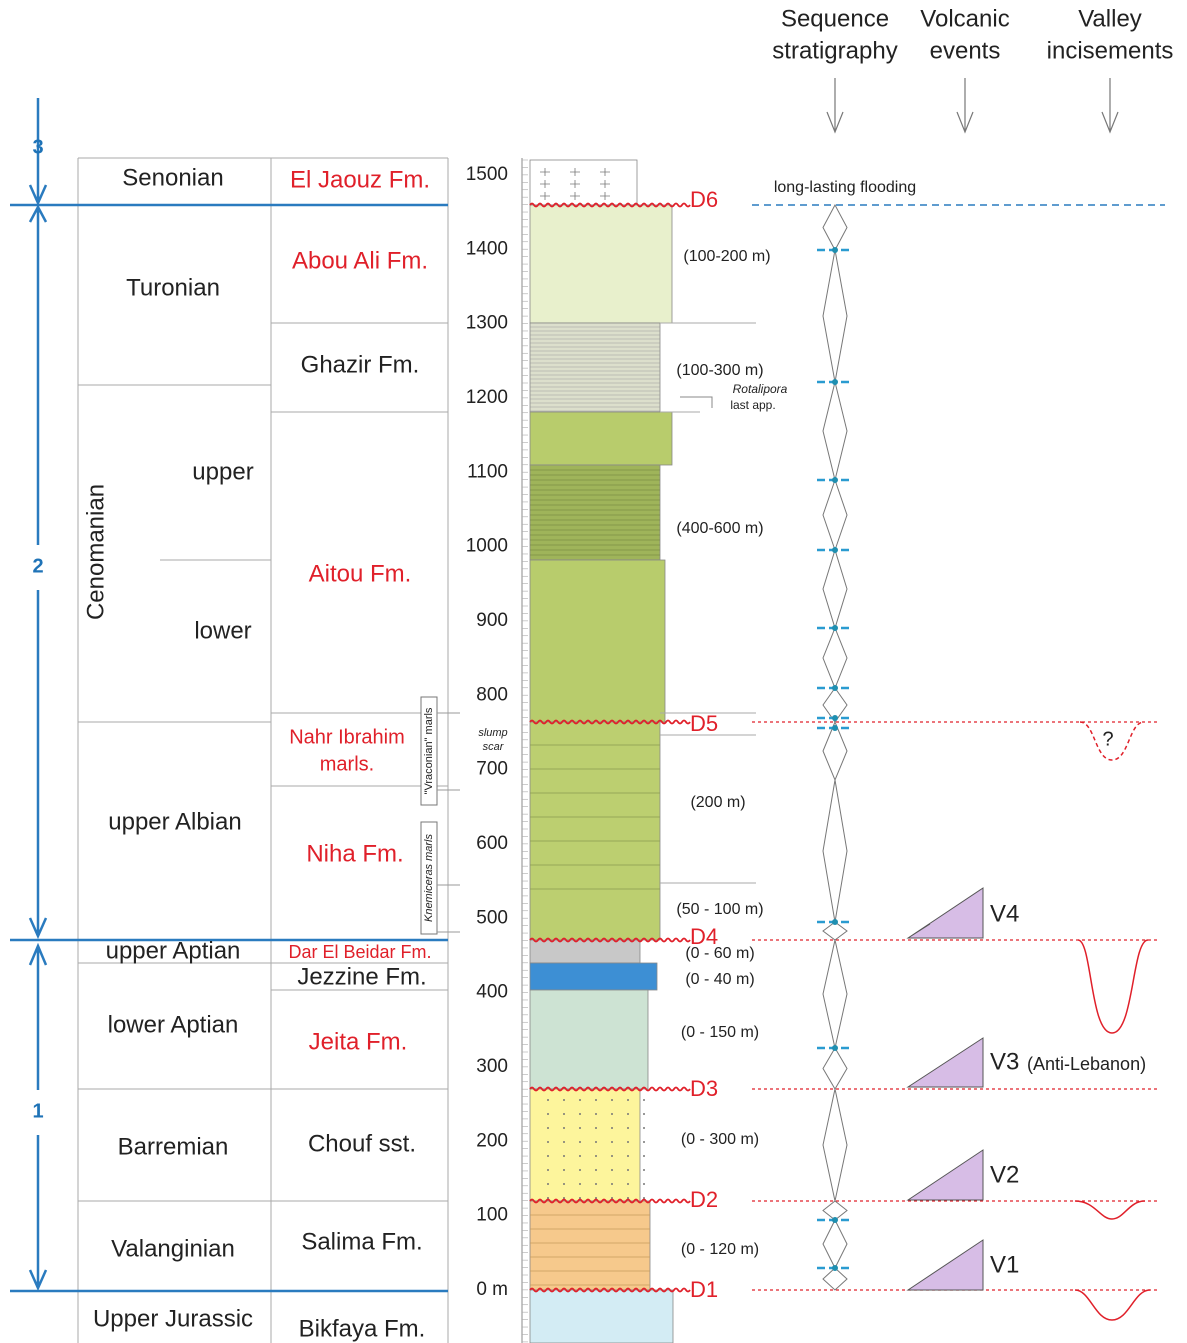 This screenshot has width=1187, height=1343. Describe the element at coordinates (492, 917) in the screenshot. I see `scale-label: 500` at that location.